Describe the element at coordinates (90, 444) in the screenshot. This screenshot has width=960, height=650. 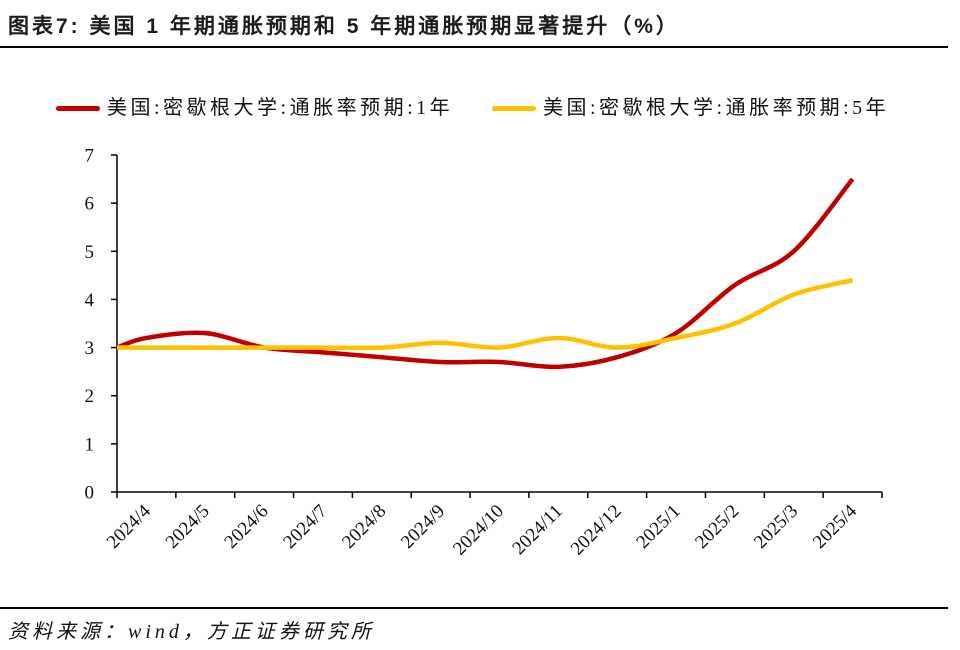
I see `y-tick-label: 1` at that location.